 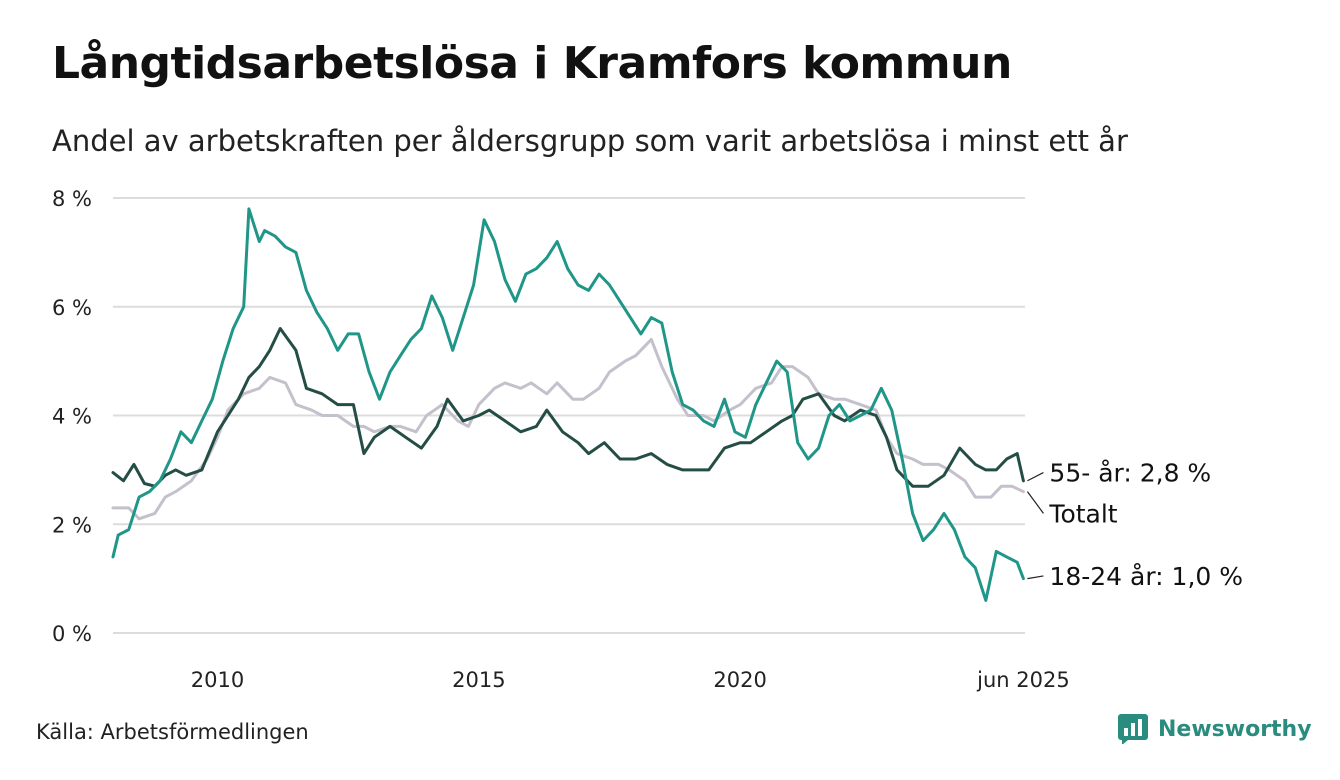 What do you see at coordinates (1130, 473) in the screenshot?
I see `end-label-55-r: 55- år: 2,8 %` at bounding box center [1130, 473].